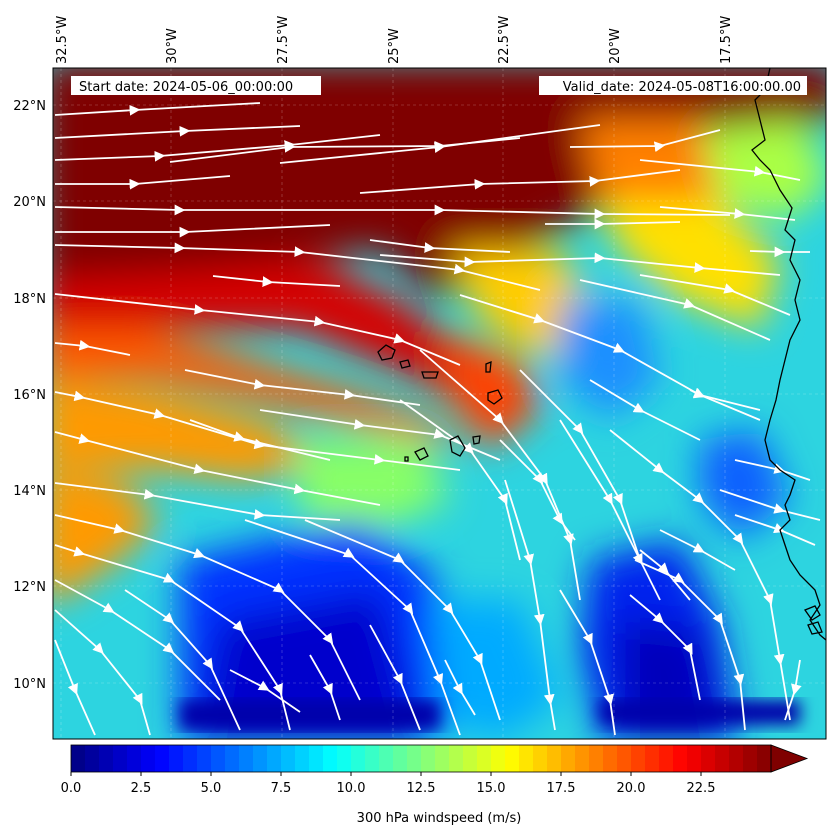 This screenshot has height=836, width=837. I want to click on start-date-box, so click(196, 85).